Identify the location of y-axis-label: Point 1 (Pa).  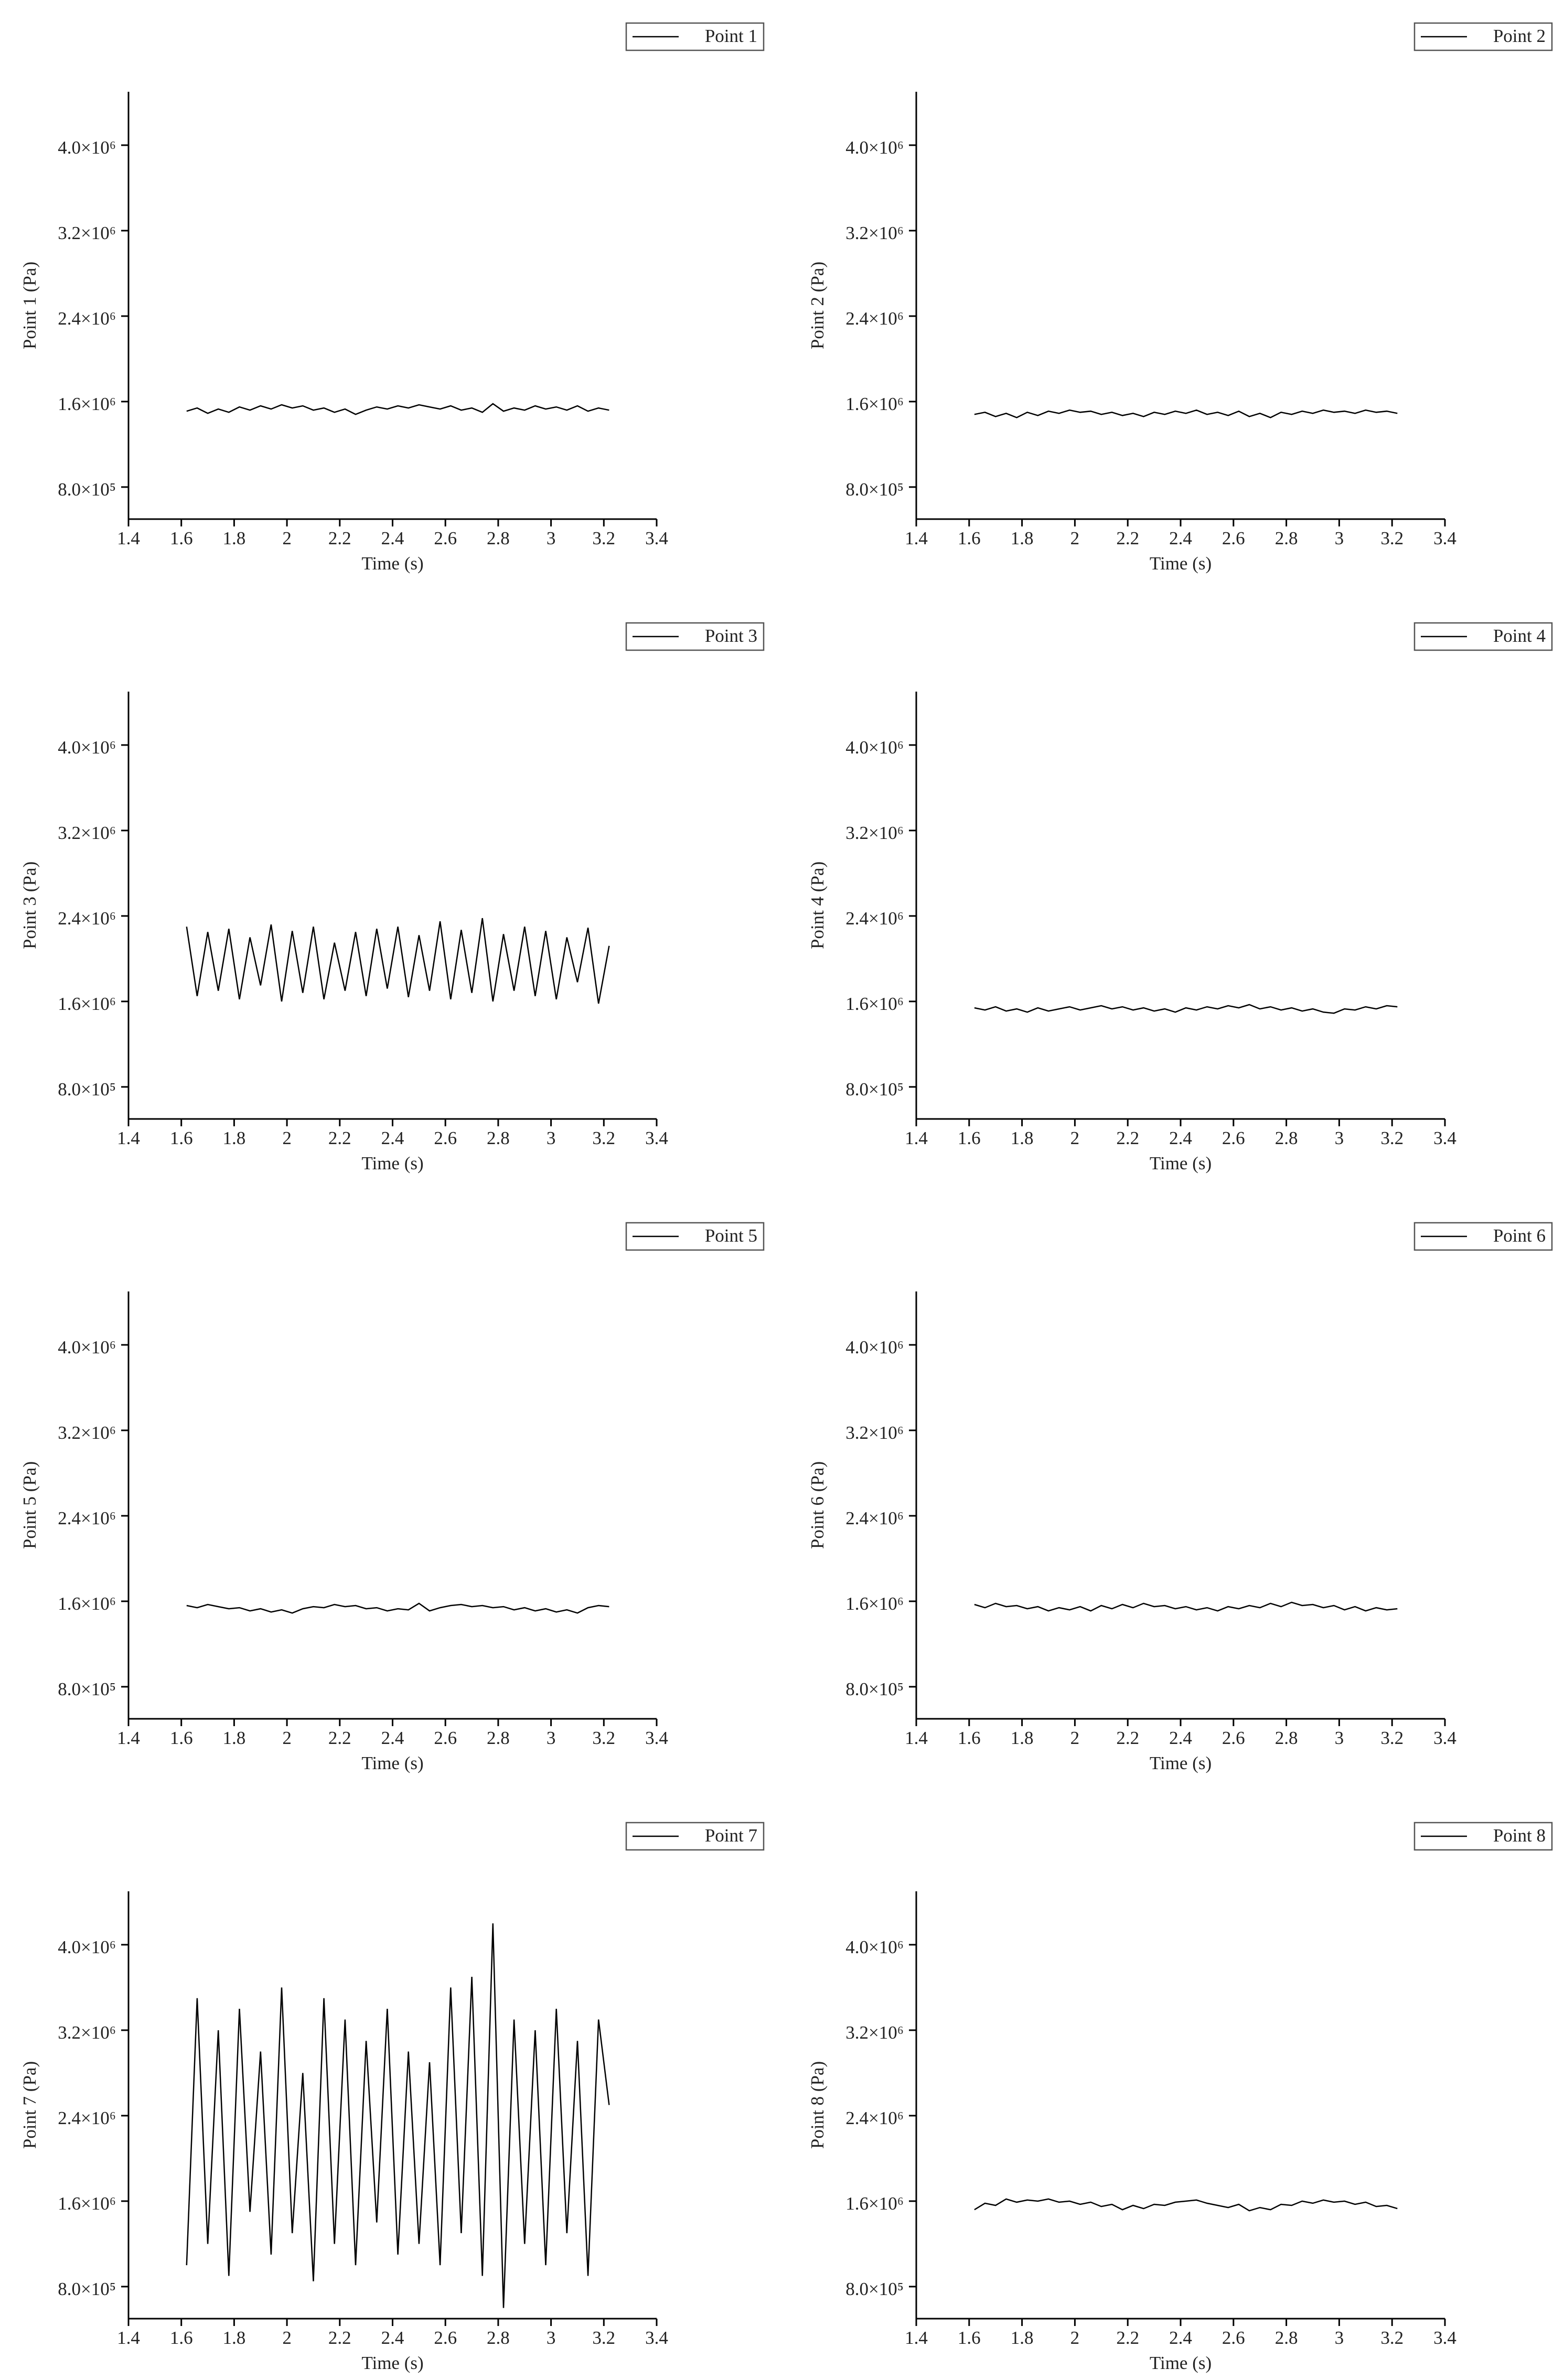
(29, 305).